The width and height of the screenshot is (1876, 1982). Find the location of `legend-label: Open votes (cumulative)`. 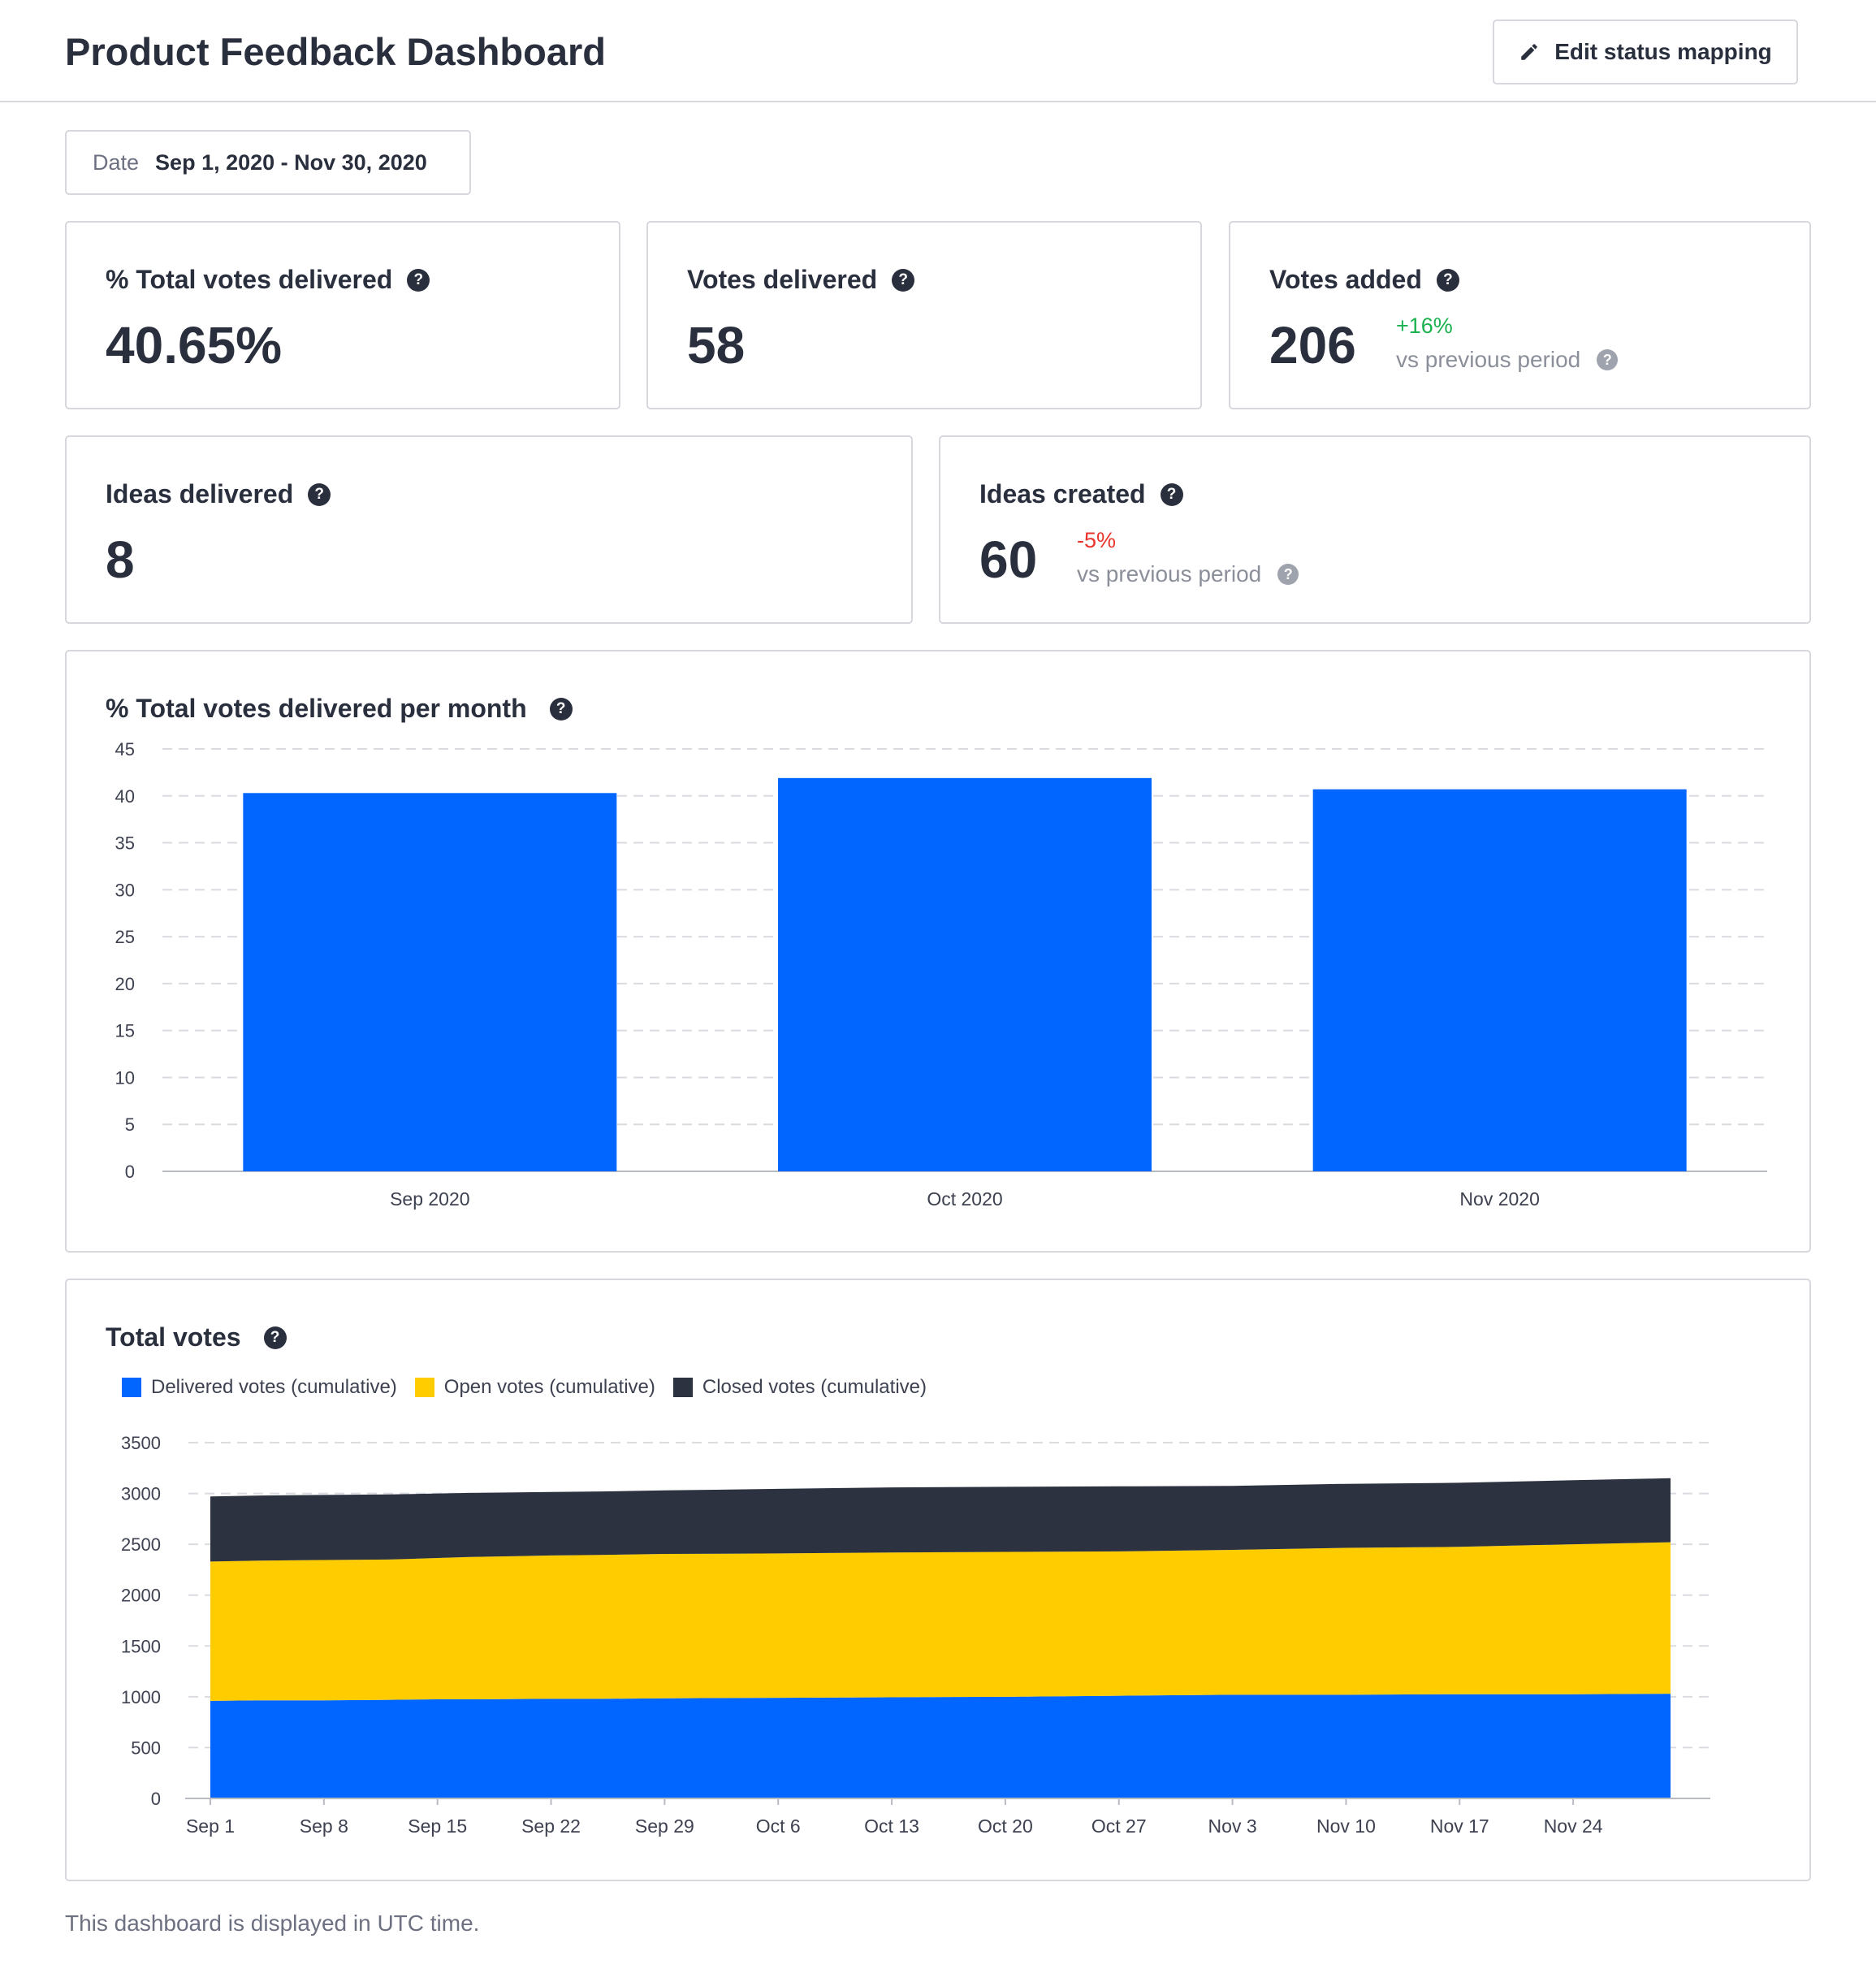

legend-label: Open votes (cumulative) is located at coordinates (549, 1387).